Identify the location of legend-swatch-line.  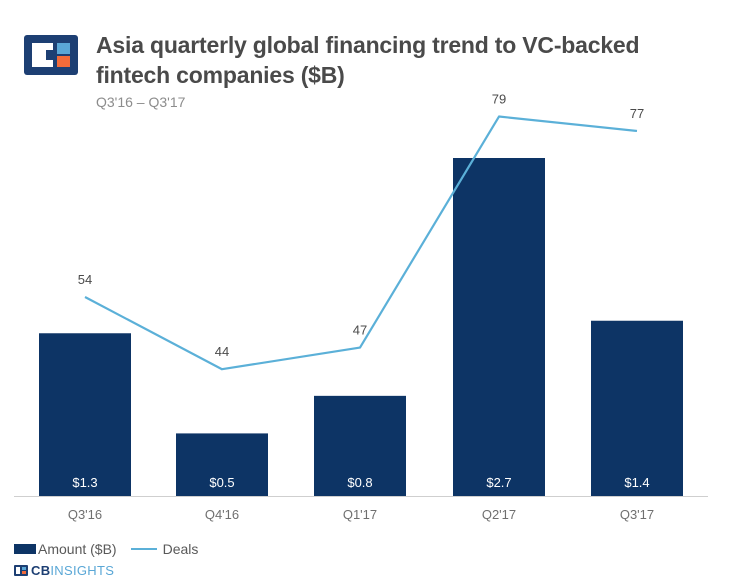
(143, 549).